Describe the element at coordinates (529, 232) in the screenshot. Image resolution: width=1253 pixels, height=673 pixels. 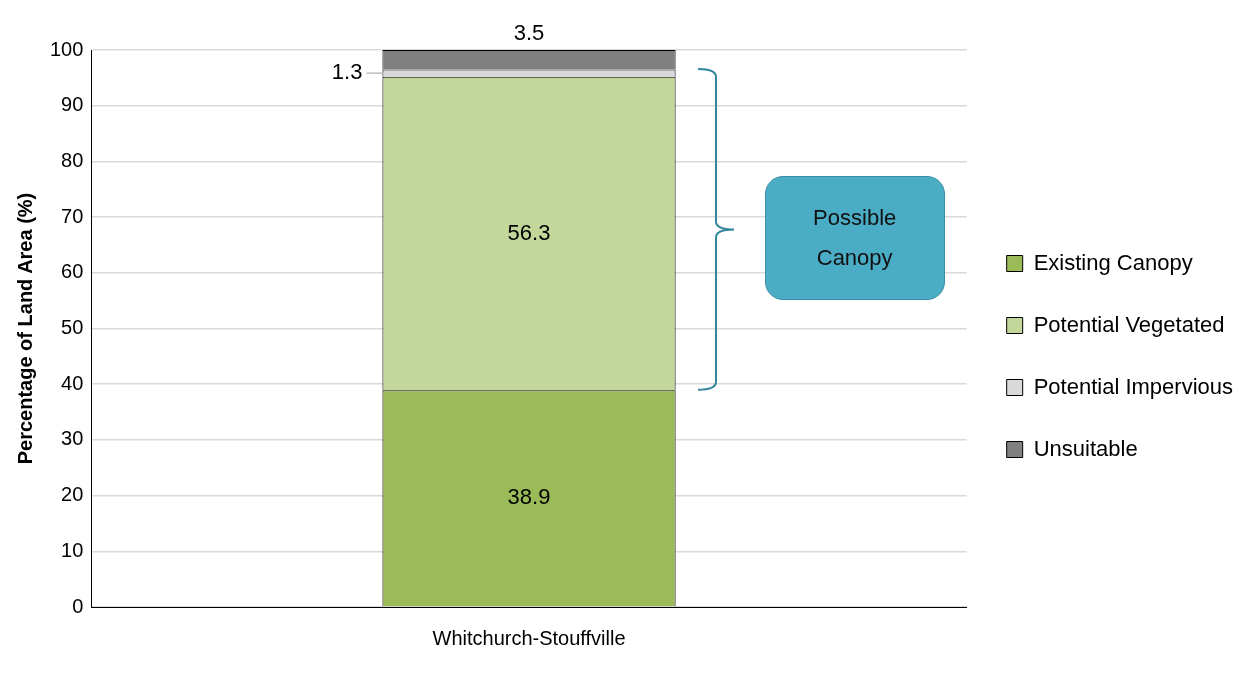
I see `data-label: 56.3` at that location.